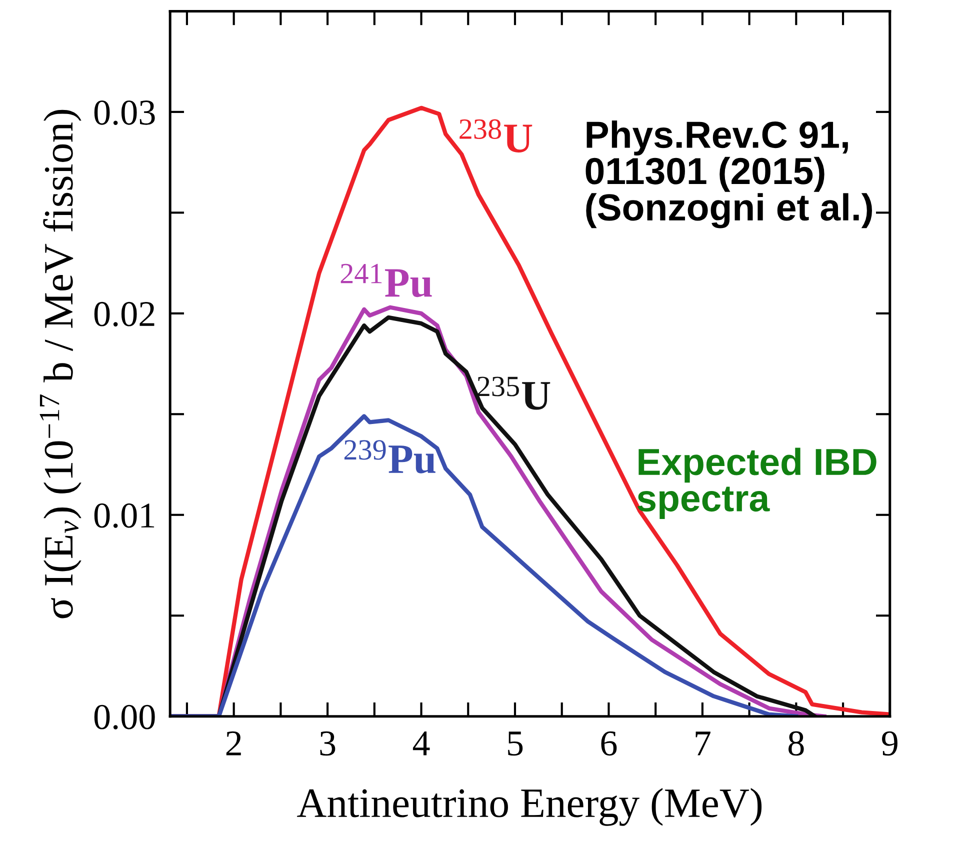 The width and height of the screenshot is (961, 861). What do you see at coordinates (328, 743) in the screenshot?
I see `x-tick-label: 3` at bounding box center [328, 743].